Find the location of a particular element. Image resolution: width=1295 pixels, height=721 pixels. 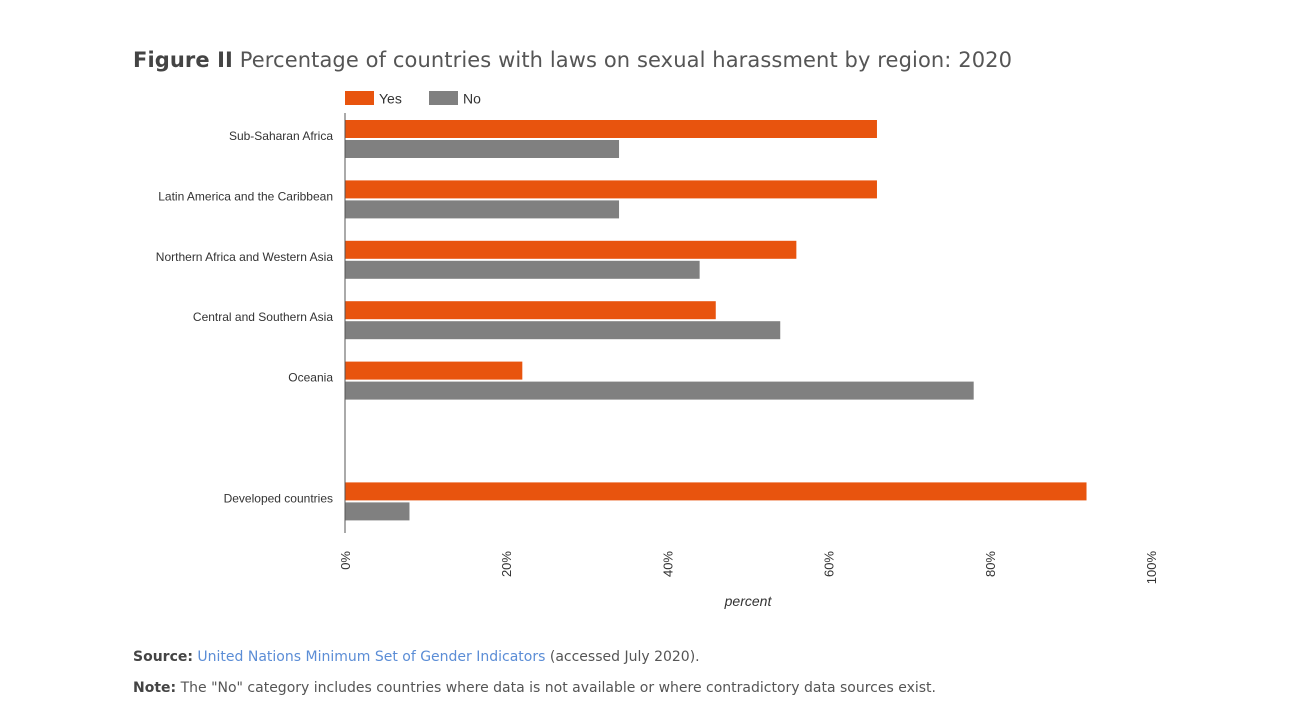

x-axis-title: percent is located at coordinates (748, 601).